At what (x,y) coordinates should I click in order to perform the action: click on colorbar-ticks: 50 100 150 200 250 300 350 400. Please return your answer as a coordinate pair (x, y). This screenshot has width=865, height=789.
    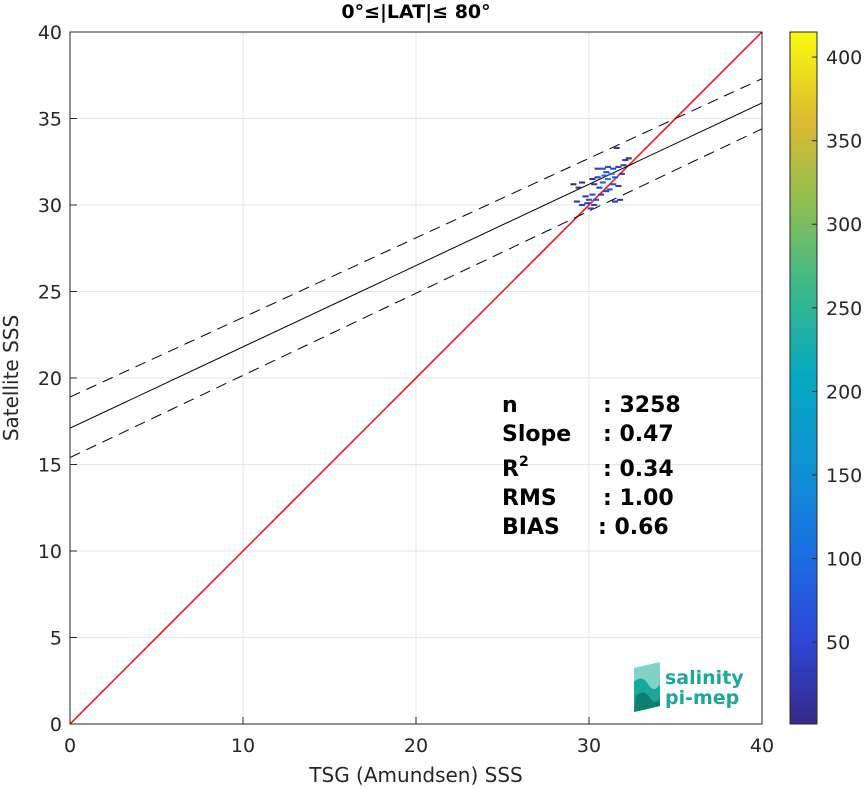
    Looking at the image, I should click on (837, 350).